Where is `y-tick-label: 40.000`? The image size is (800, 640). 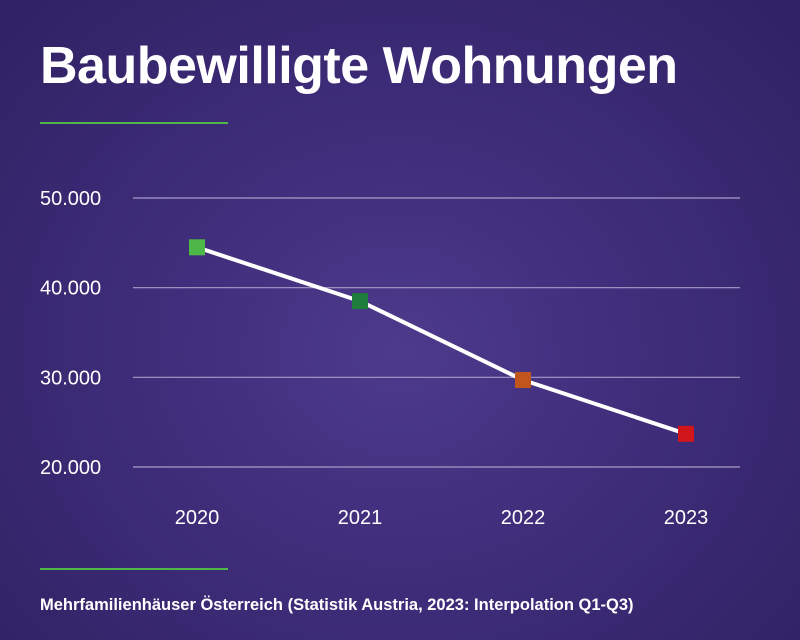 y-tick-label: 40.000 is located at coordinates (70, 289).